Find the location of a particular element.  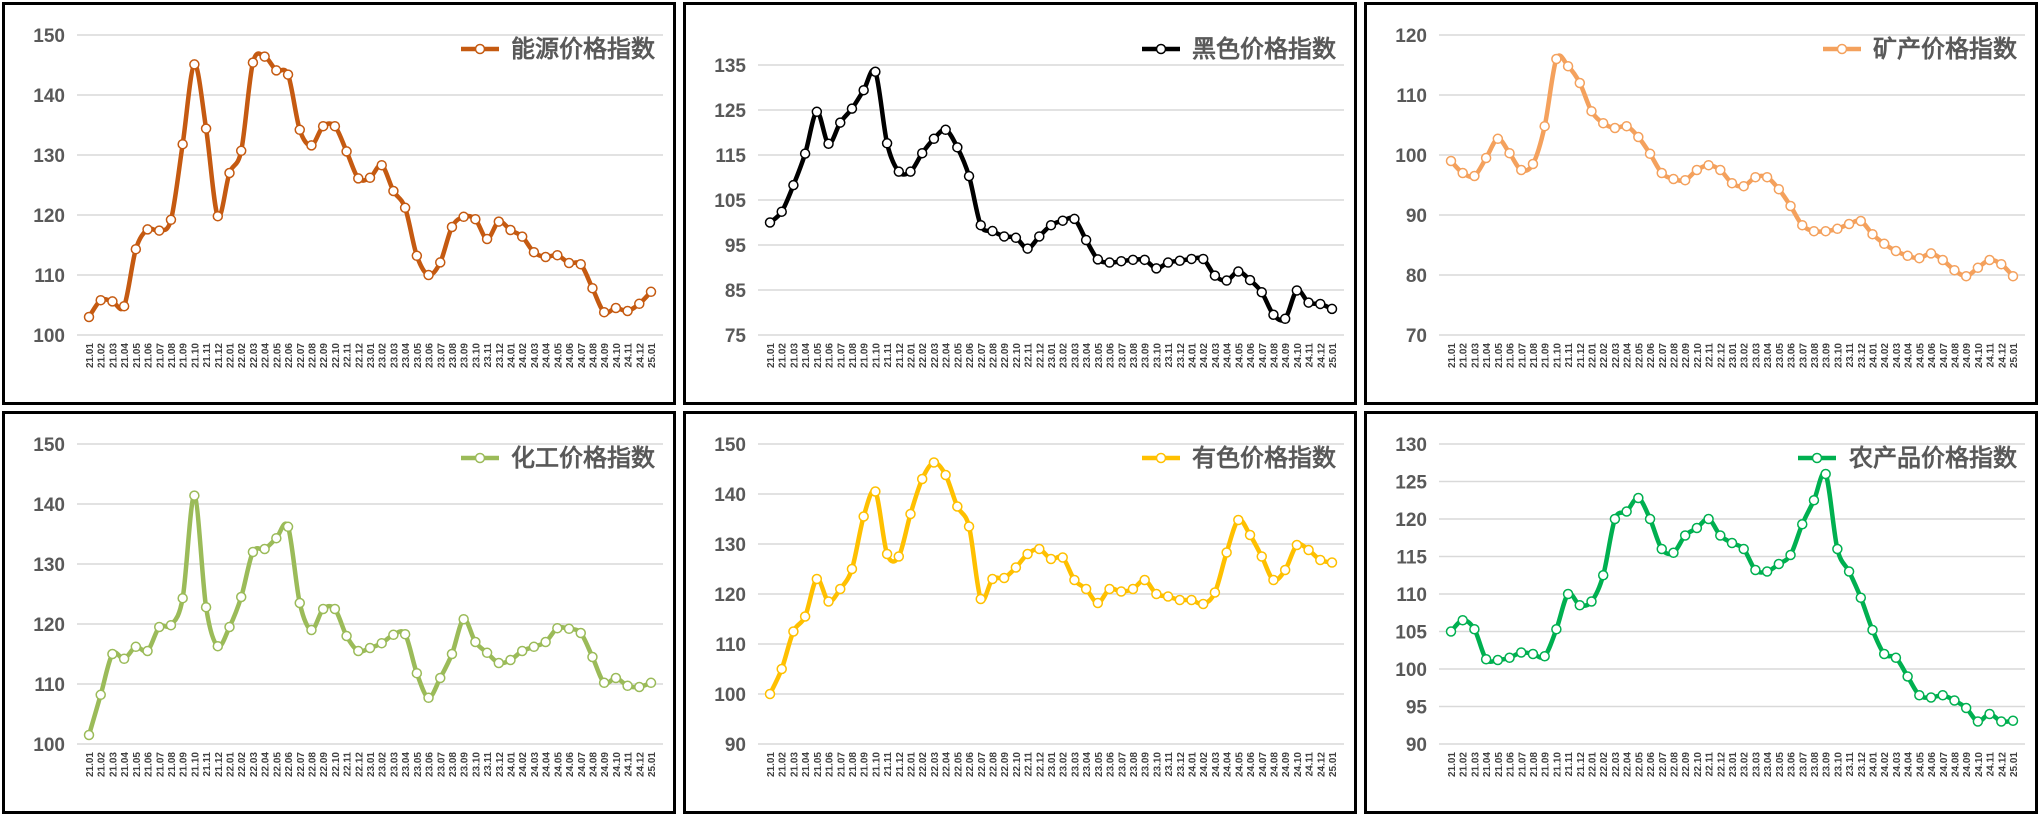

x-tick-label: 22.08 is located at coordinates (993, 355).